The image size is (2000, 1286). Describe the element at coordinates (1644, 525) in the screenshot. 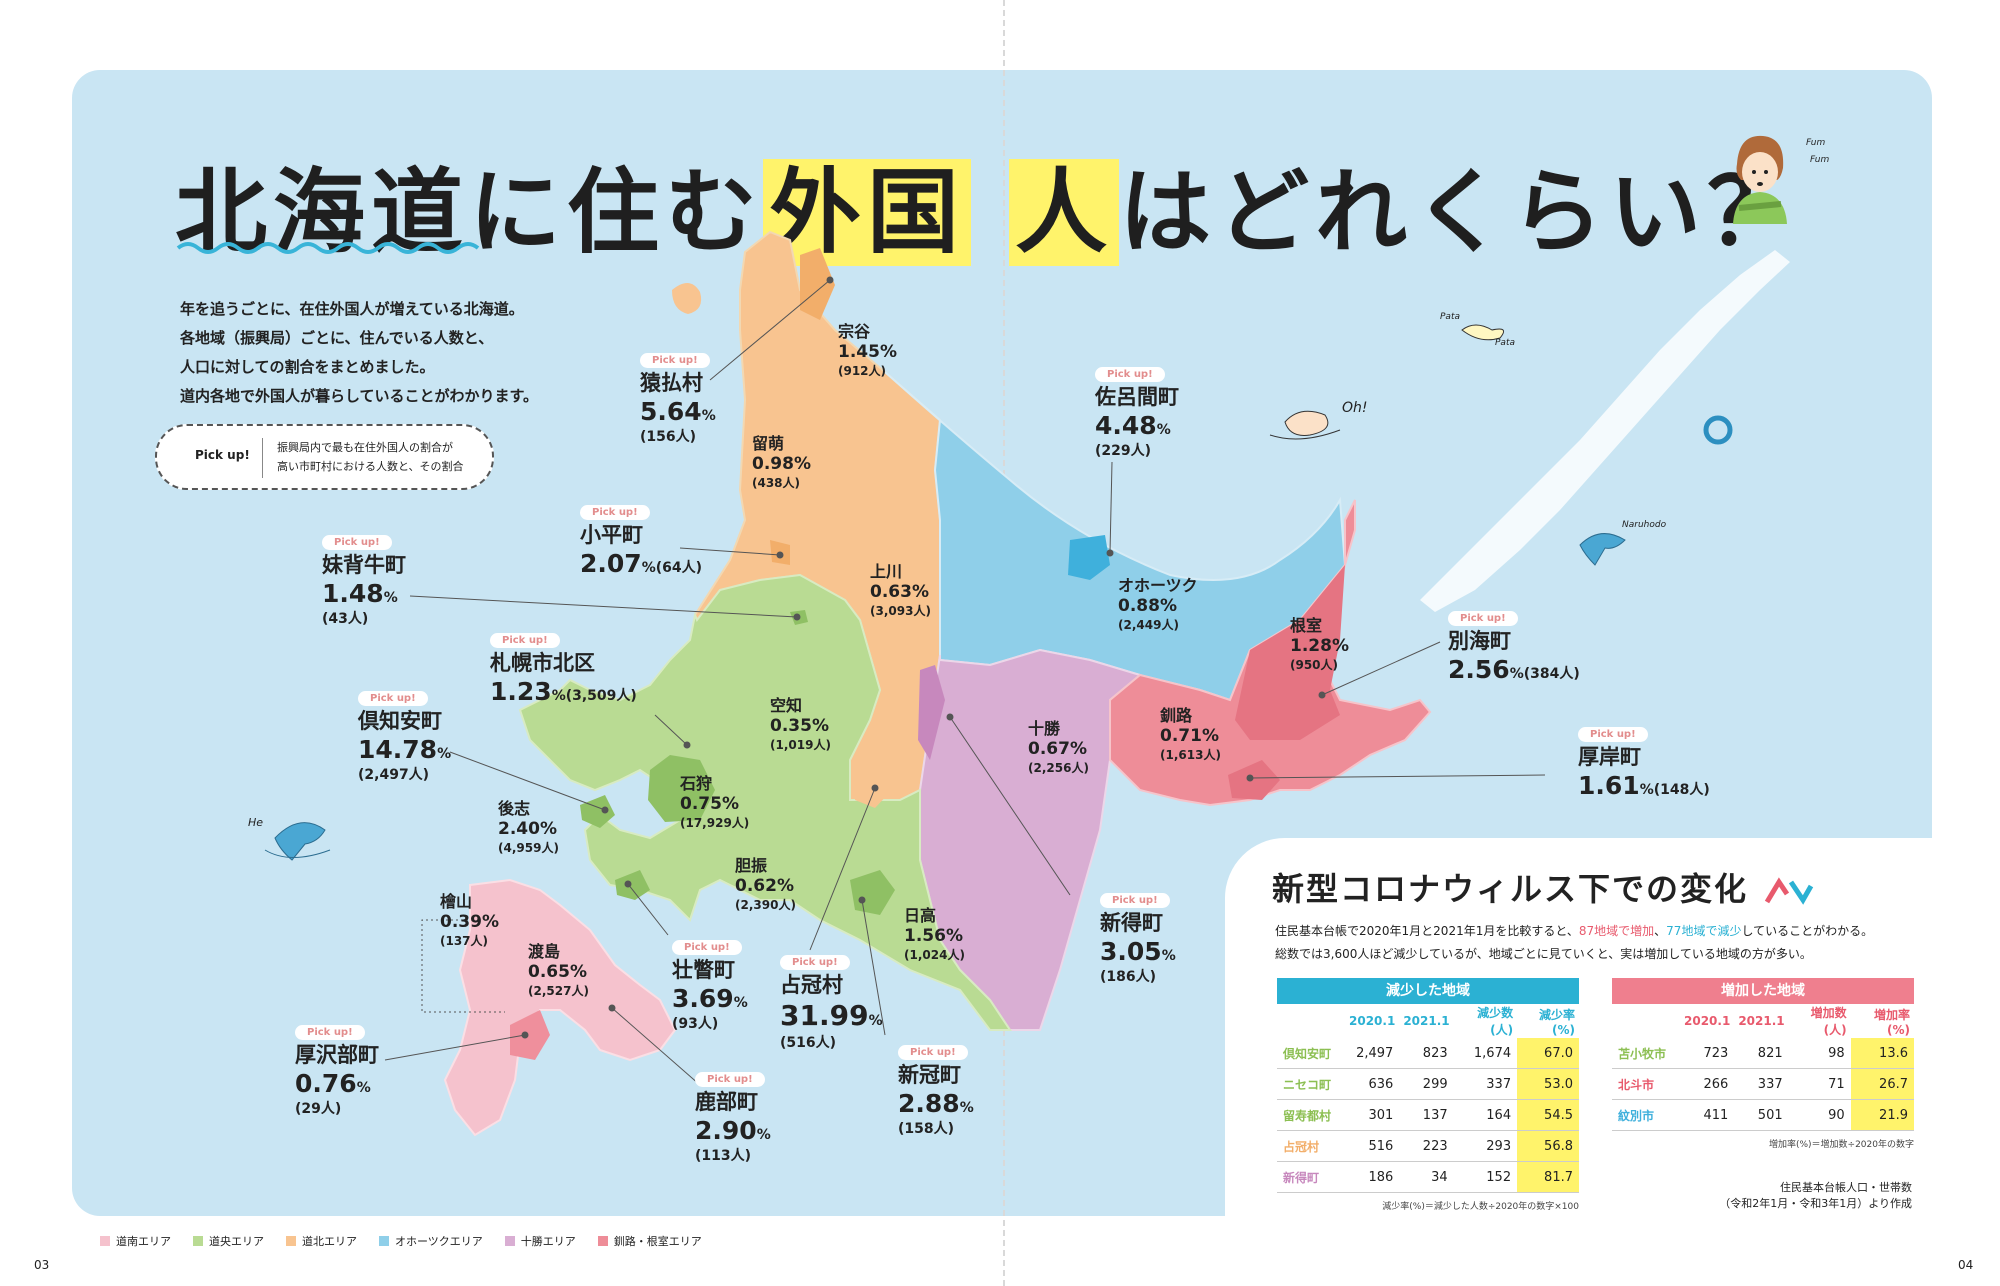

I see `naruhodo-text: Naruhodo` at that location.